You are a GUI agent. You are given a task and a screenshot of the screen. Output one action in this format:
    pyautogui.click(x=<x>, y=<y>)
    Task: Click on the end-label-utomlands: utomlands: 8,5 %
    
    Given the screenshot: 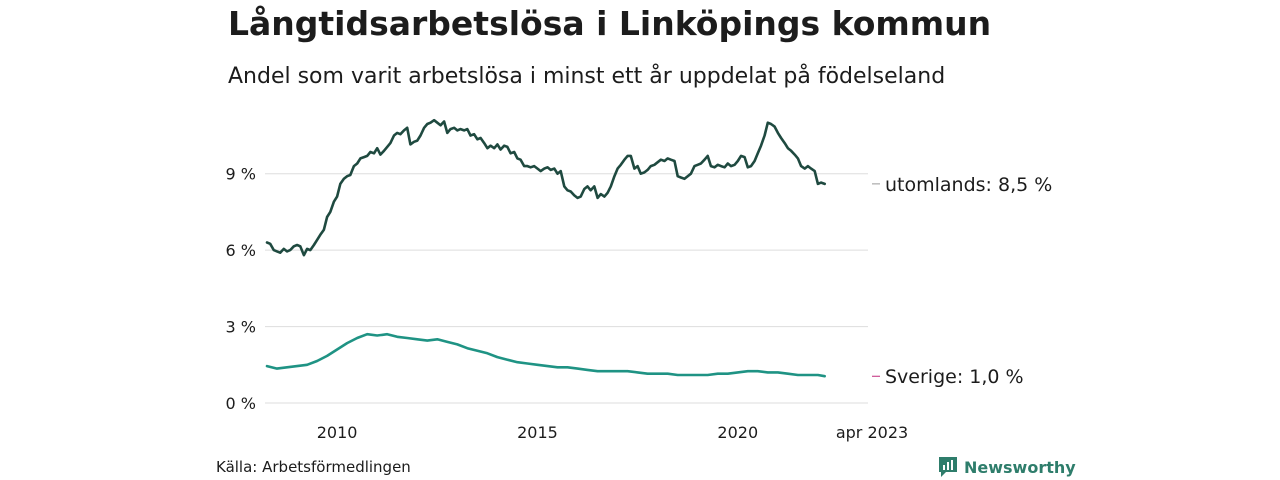 What is the action you would take?
    pyautogui.click(x=968, y=185)
    